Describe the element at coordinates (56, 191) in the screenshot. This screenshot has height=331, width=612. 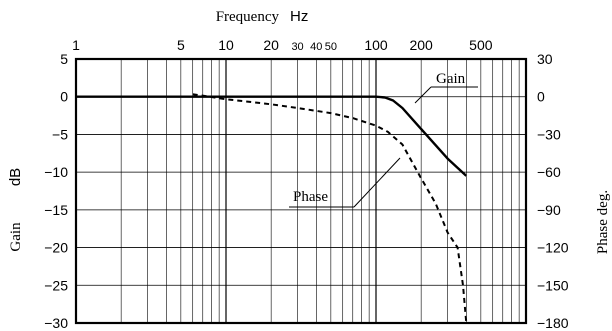
I see `left-axis-tick-labels: 5 0 −5 −10 −15 −20 −25 −30` at that location.